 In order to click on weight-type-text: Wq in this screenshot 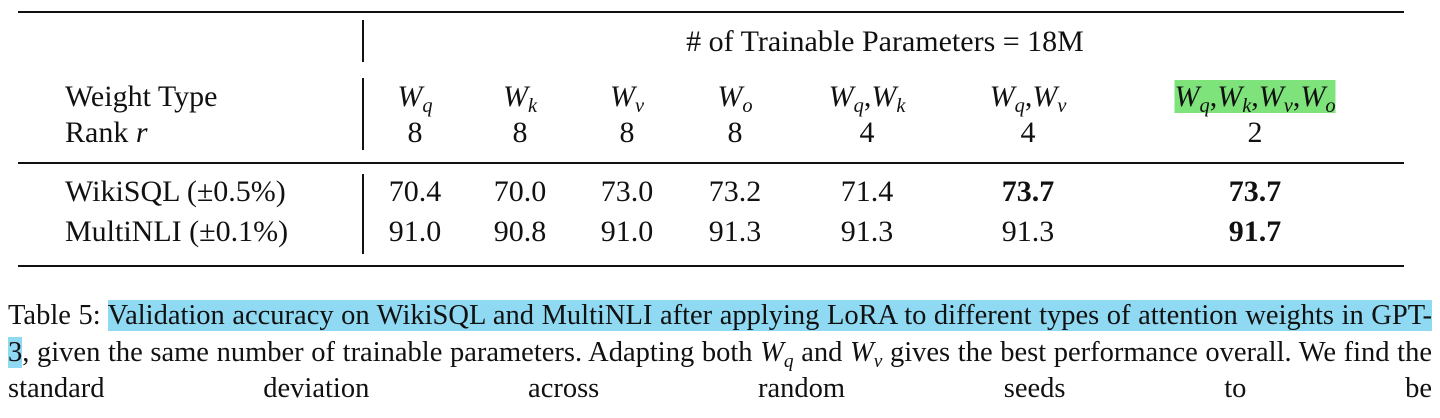, I will do `click(414, 98)`.